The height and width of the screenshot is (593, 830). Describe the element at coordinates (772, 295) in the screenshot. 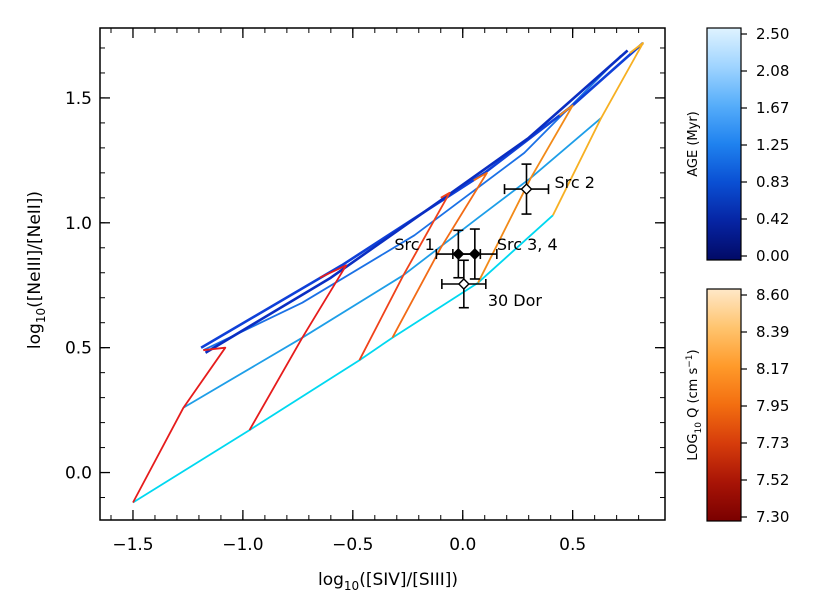

I see `colorbar-label: 8.60` at that location.